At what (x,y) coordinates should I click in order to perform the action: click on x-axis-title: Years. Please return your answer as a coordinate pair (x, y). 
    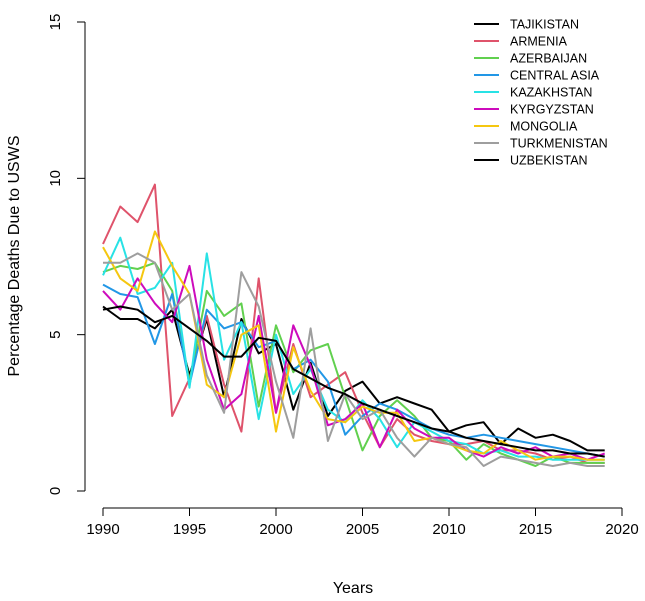
    Looking at the image, I should click on (353, 588).